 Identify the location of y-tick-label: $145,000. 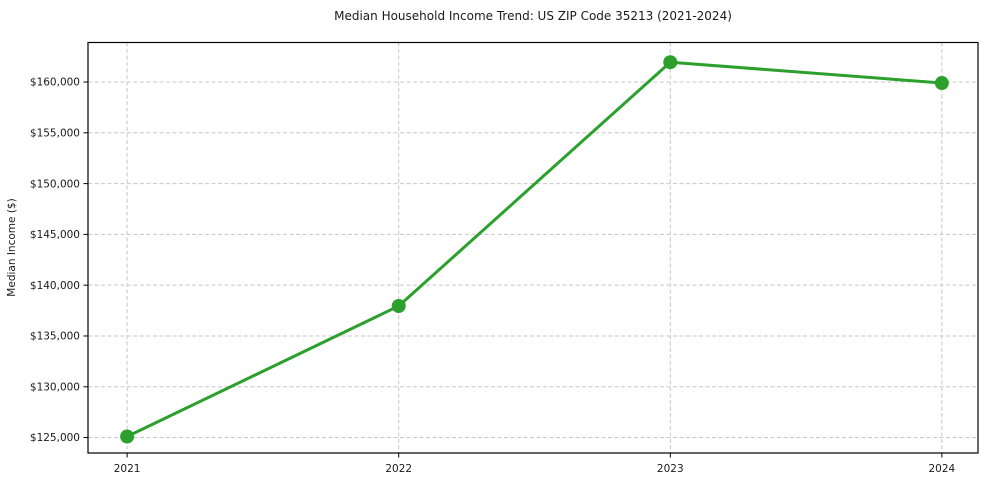
(55, 235).